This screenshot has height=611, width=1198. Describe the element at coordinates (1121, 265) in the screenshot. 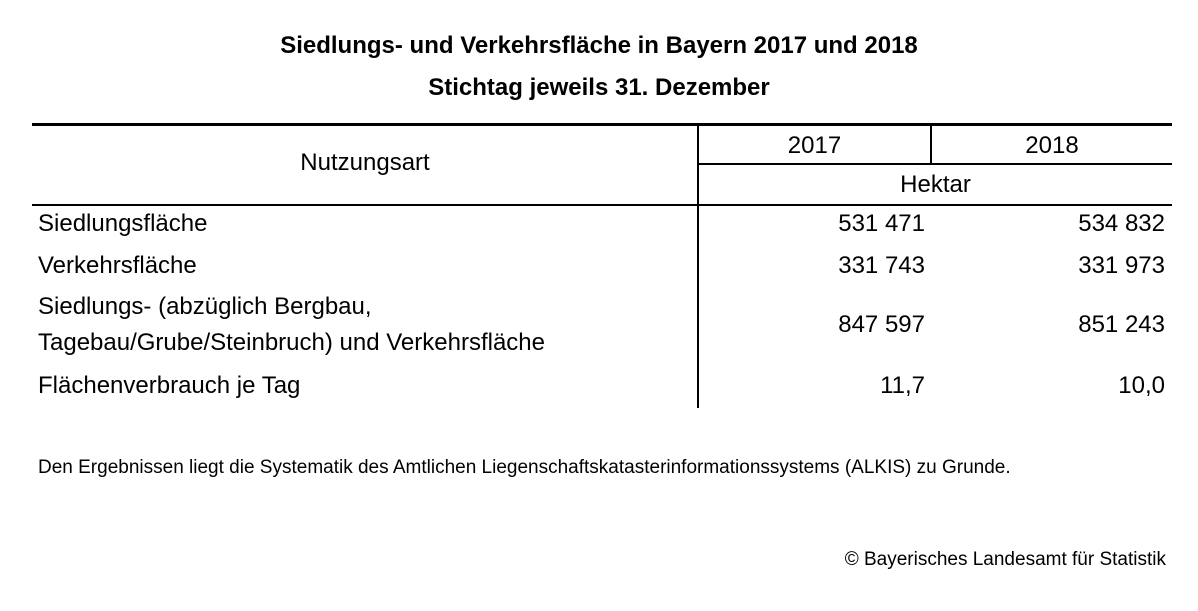

I see `value-2018: 331 973` at that location.